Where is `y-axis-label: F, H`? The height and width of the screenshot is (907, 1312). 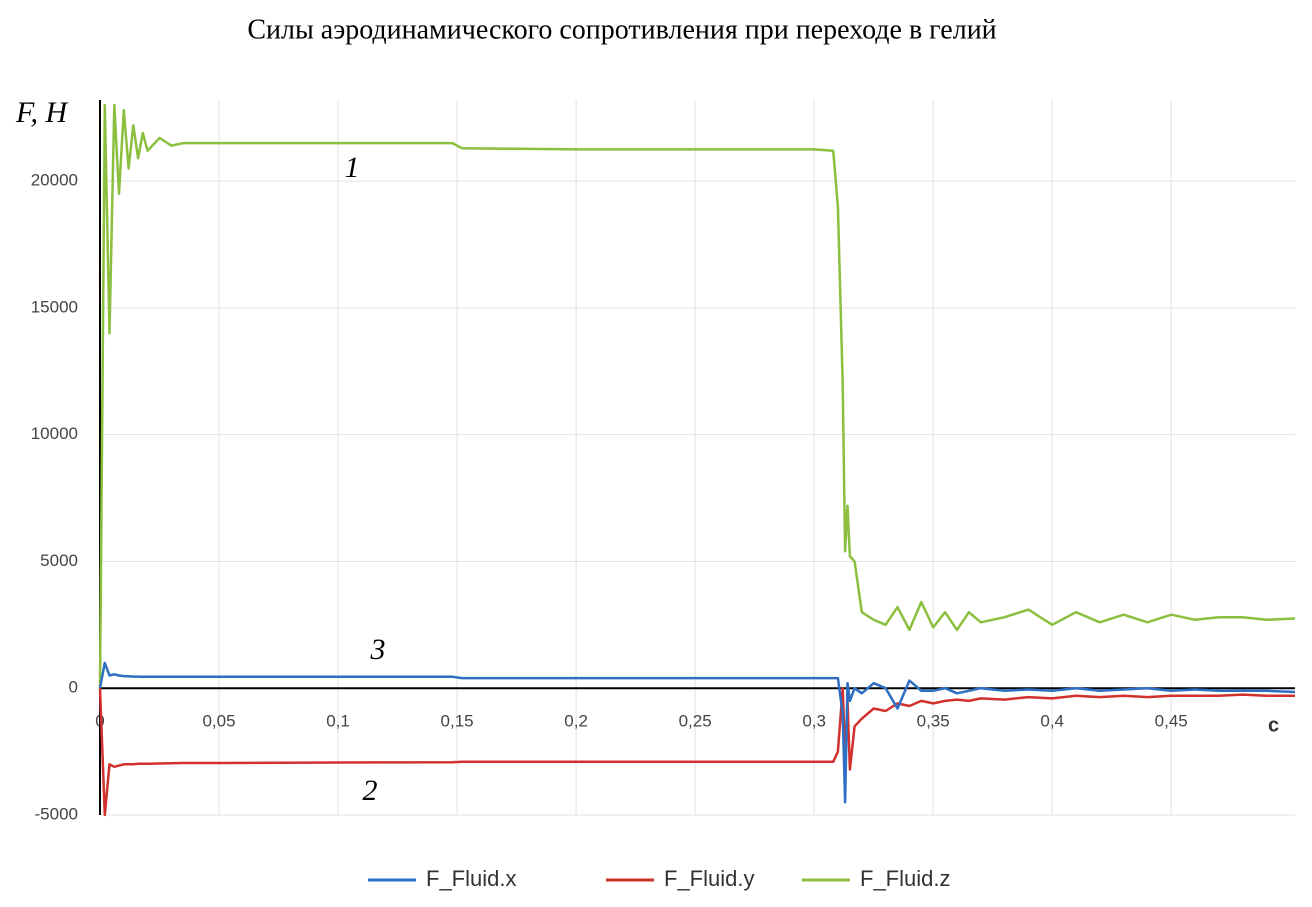 y-axis-label: F, H is located at coordinates (42, 112).